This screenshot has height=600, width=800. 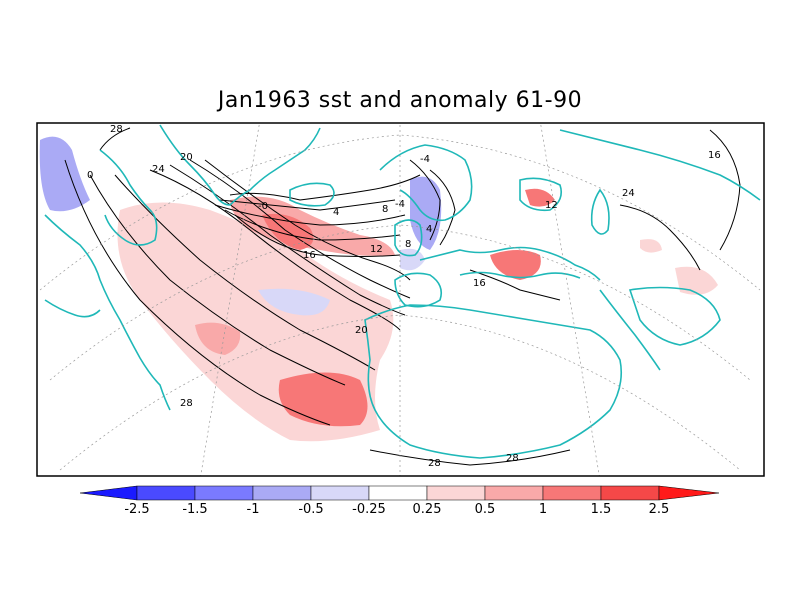 I want to click on coast-arabia, so click(x=674, y=316).